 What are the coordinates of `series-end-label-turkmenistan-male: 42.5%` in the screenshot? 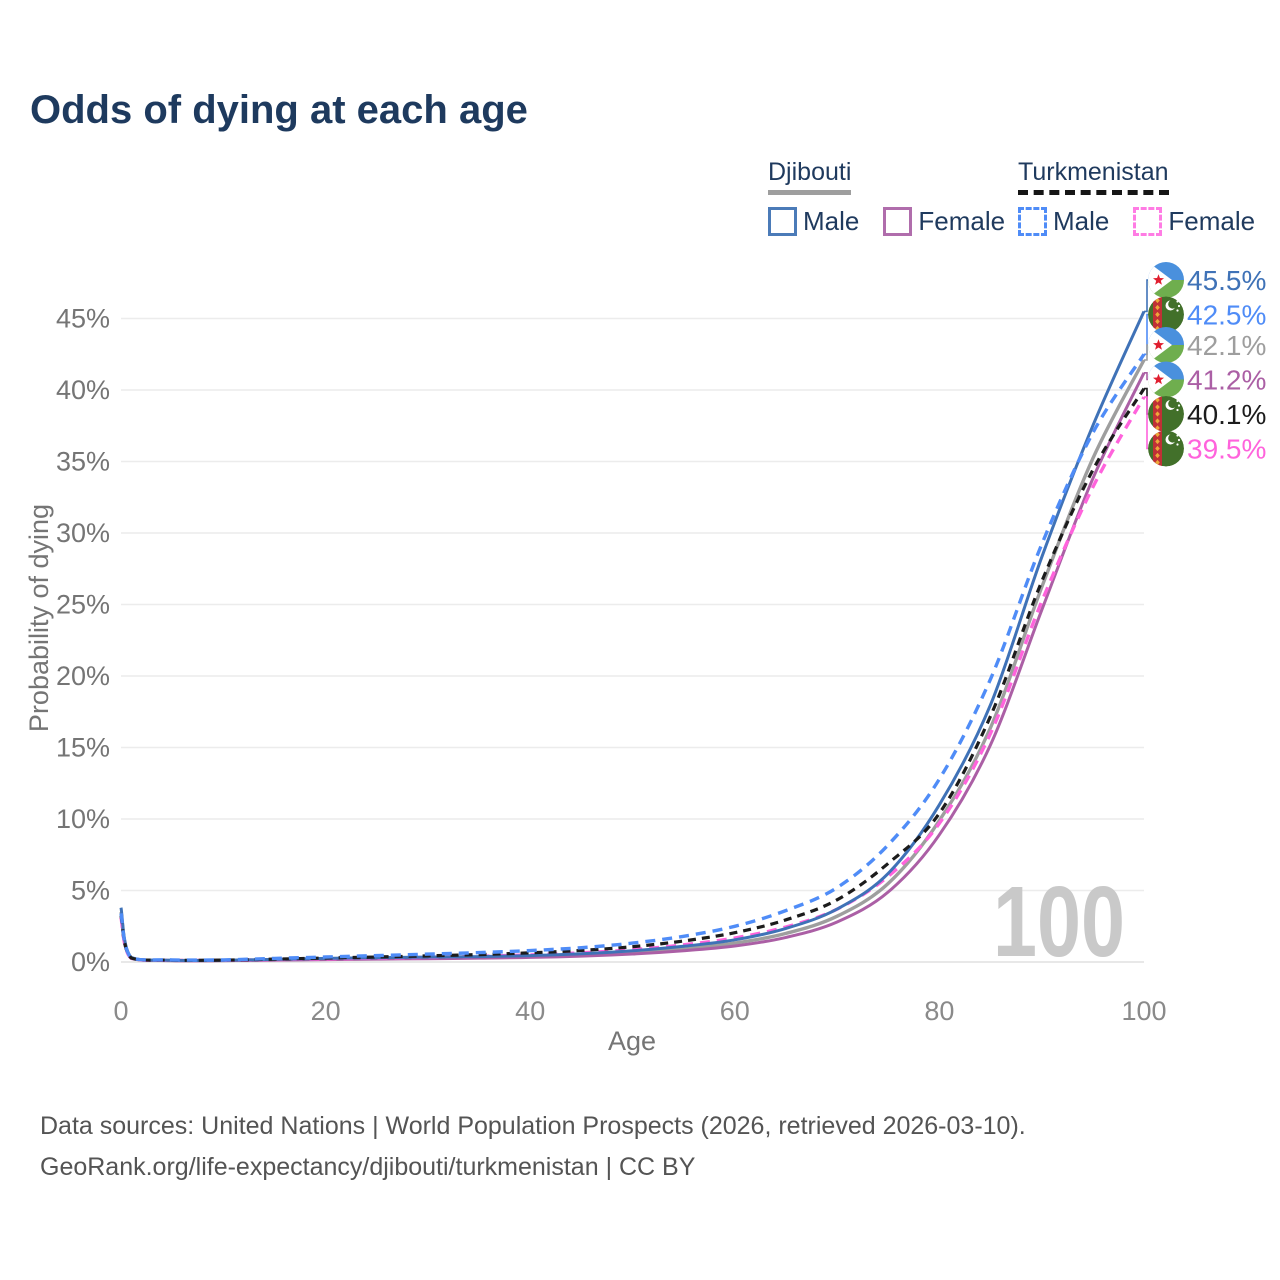 It's located at (1226, 315).